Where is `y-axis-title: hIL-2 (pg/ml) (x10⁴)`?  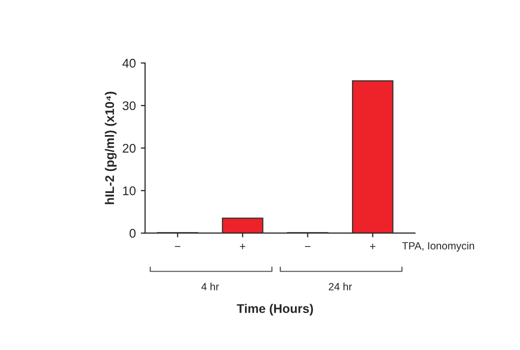 y-axis-title: hIL-2 (pg/ml) (x10⁴) is located at coordinates (110, 148).